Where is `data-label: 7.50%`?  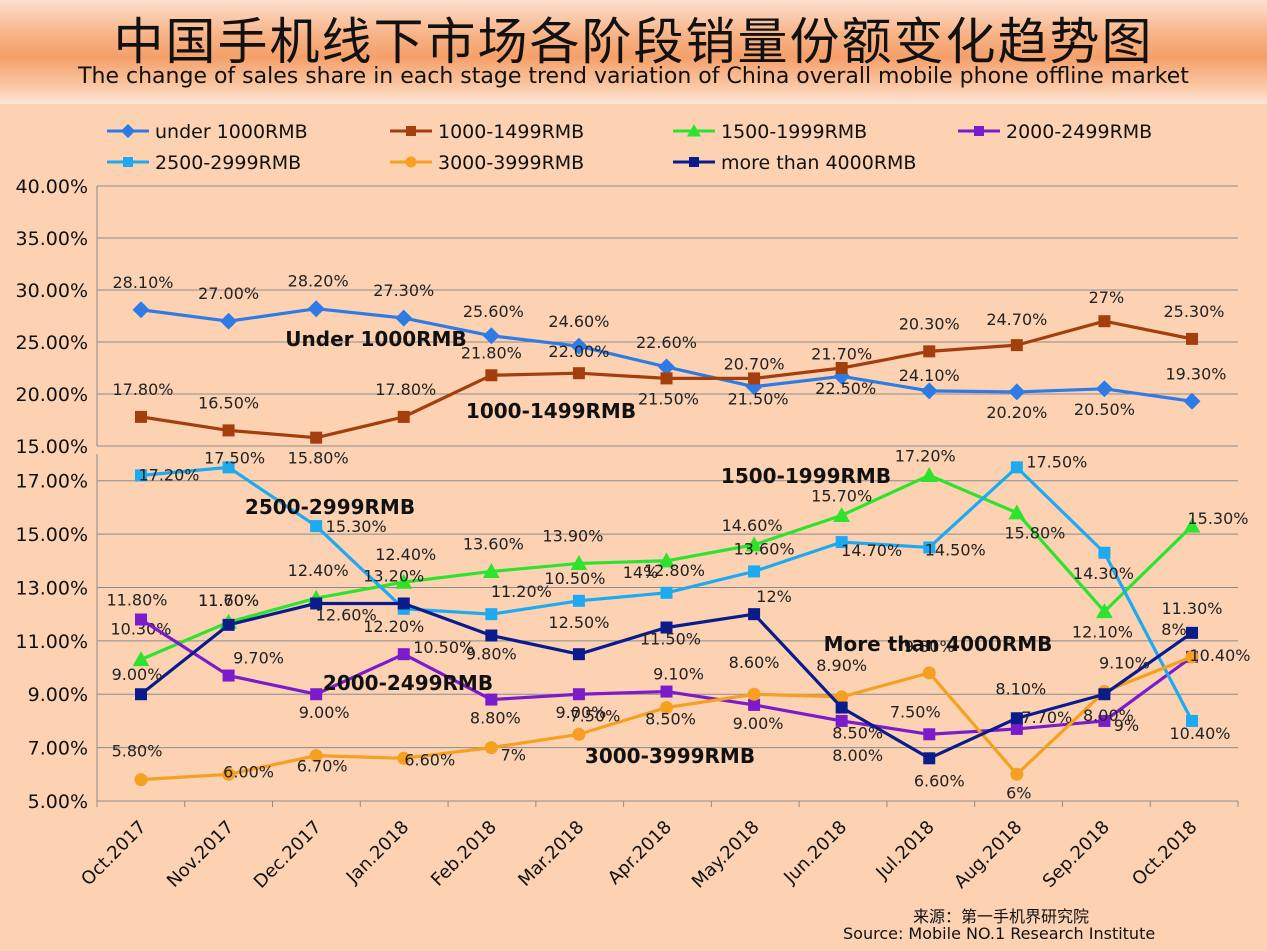
data-label: 7.50% is located at coordinates (595, 715).